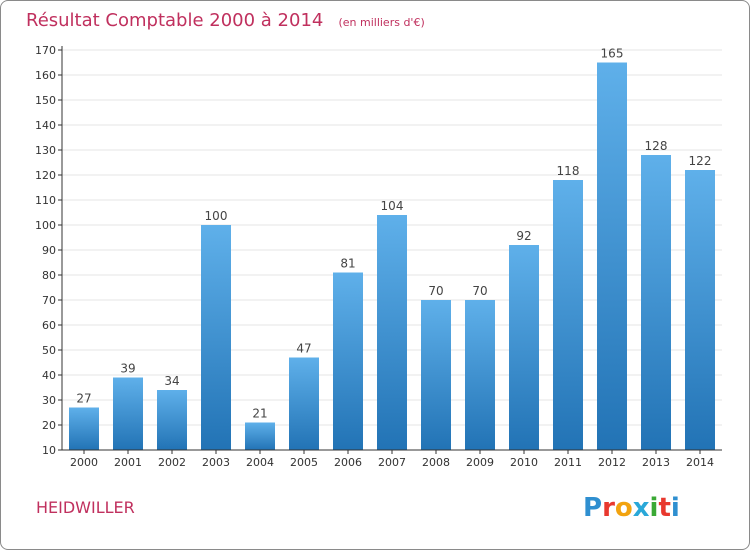 The height and width of the screenshot is (550, 750). I want to click on y-tick-label: 50, so click(49, 350).